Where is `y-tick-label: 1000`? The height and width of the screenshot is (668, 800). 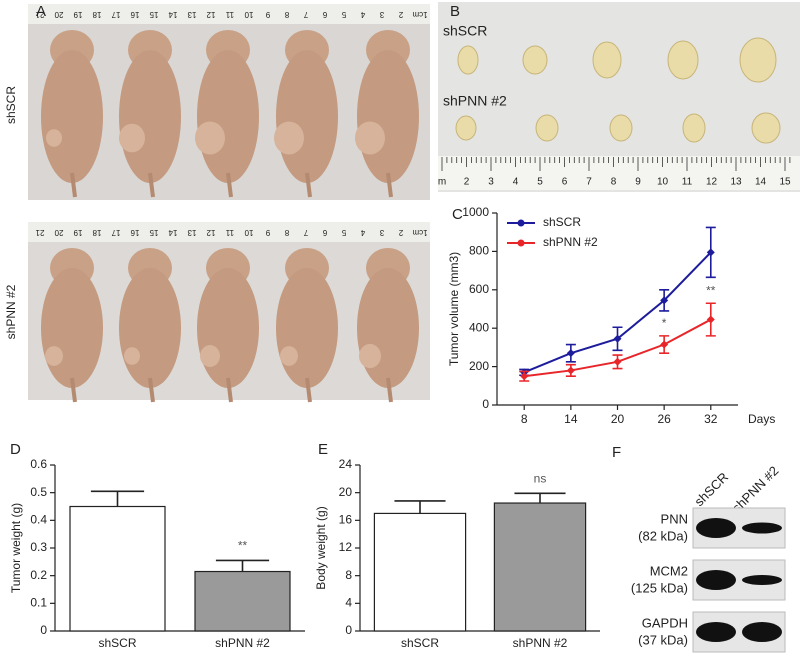 y-tick-label: 1000 is located at coordinates (475, 212).